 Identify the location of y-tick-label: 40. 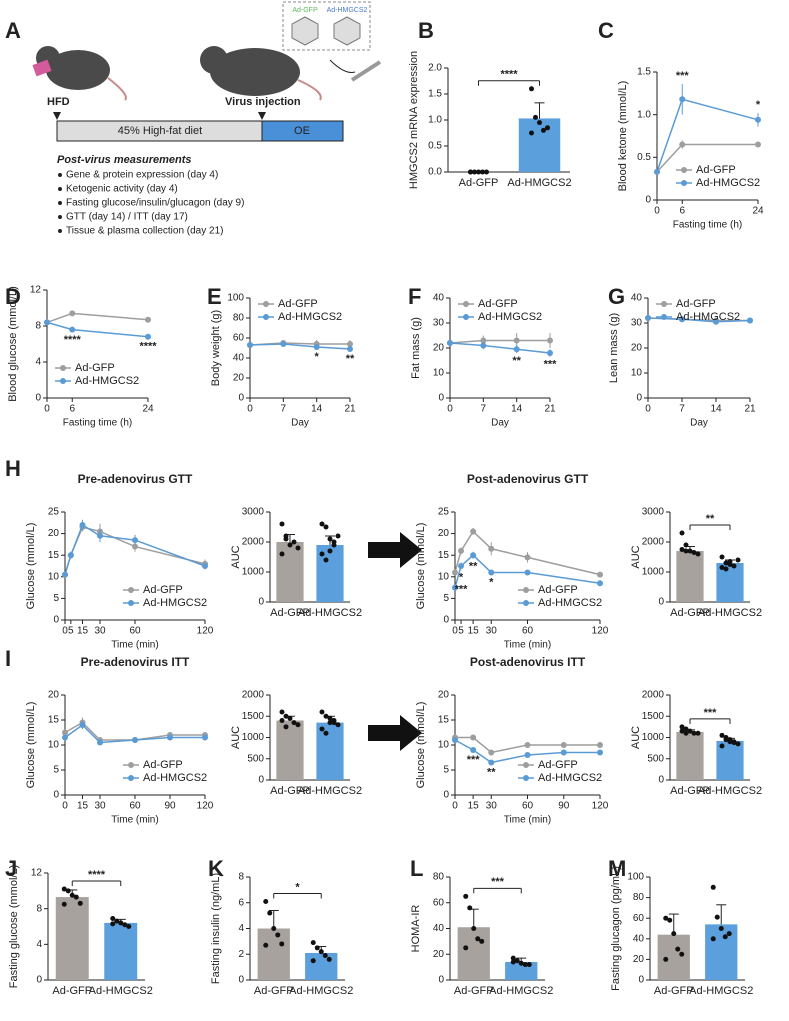
(439, 298).